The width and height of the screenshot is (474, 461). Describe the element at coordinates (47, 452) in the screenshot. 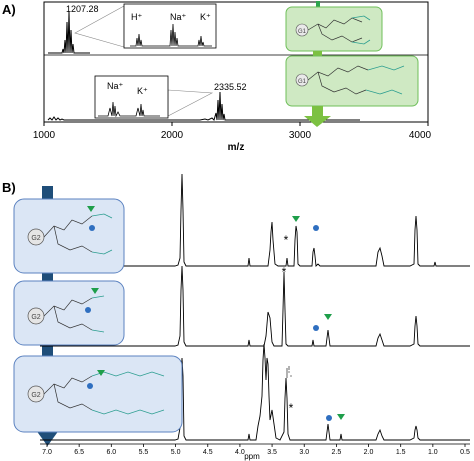

I see `b-tick-label: 7.0` at that location.